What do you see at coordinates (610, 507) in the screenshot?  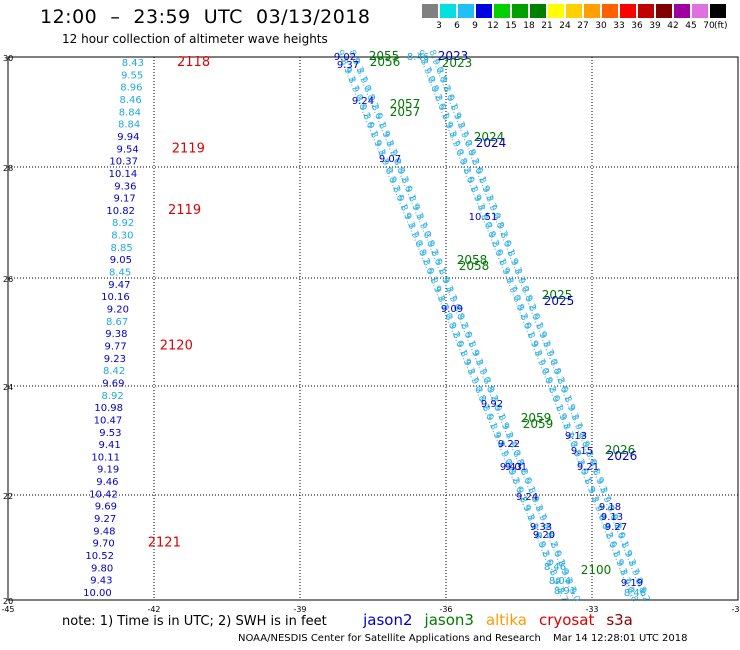 I see `swh-value: 9.18` at bounding box center [610, 507].